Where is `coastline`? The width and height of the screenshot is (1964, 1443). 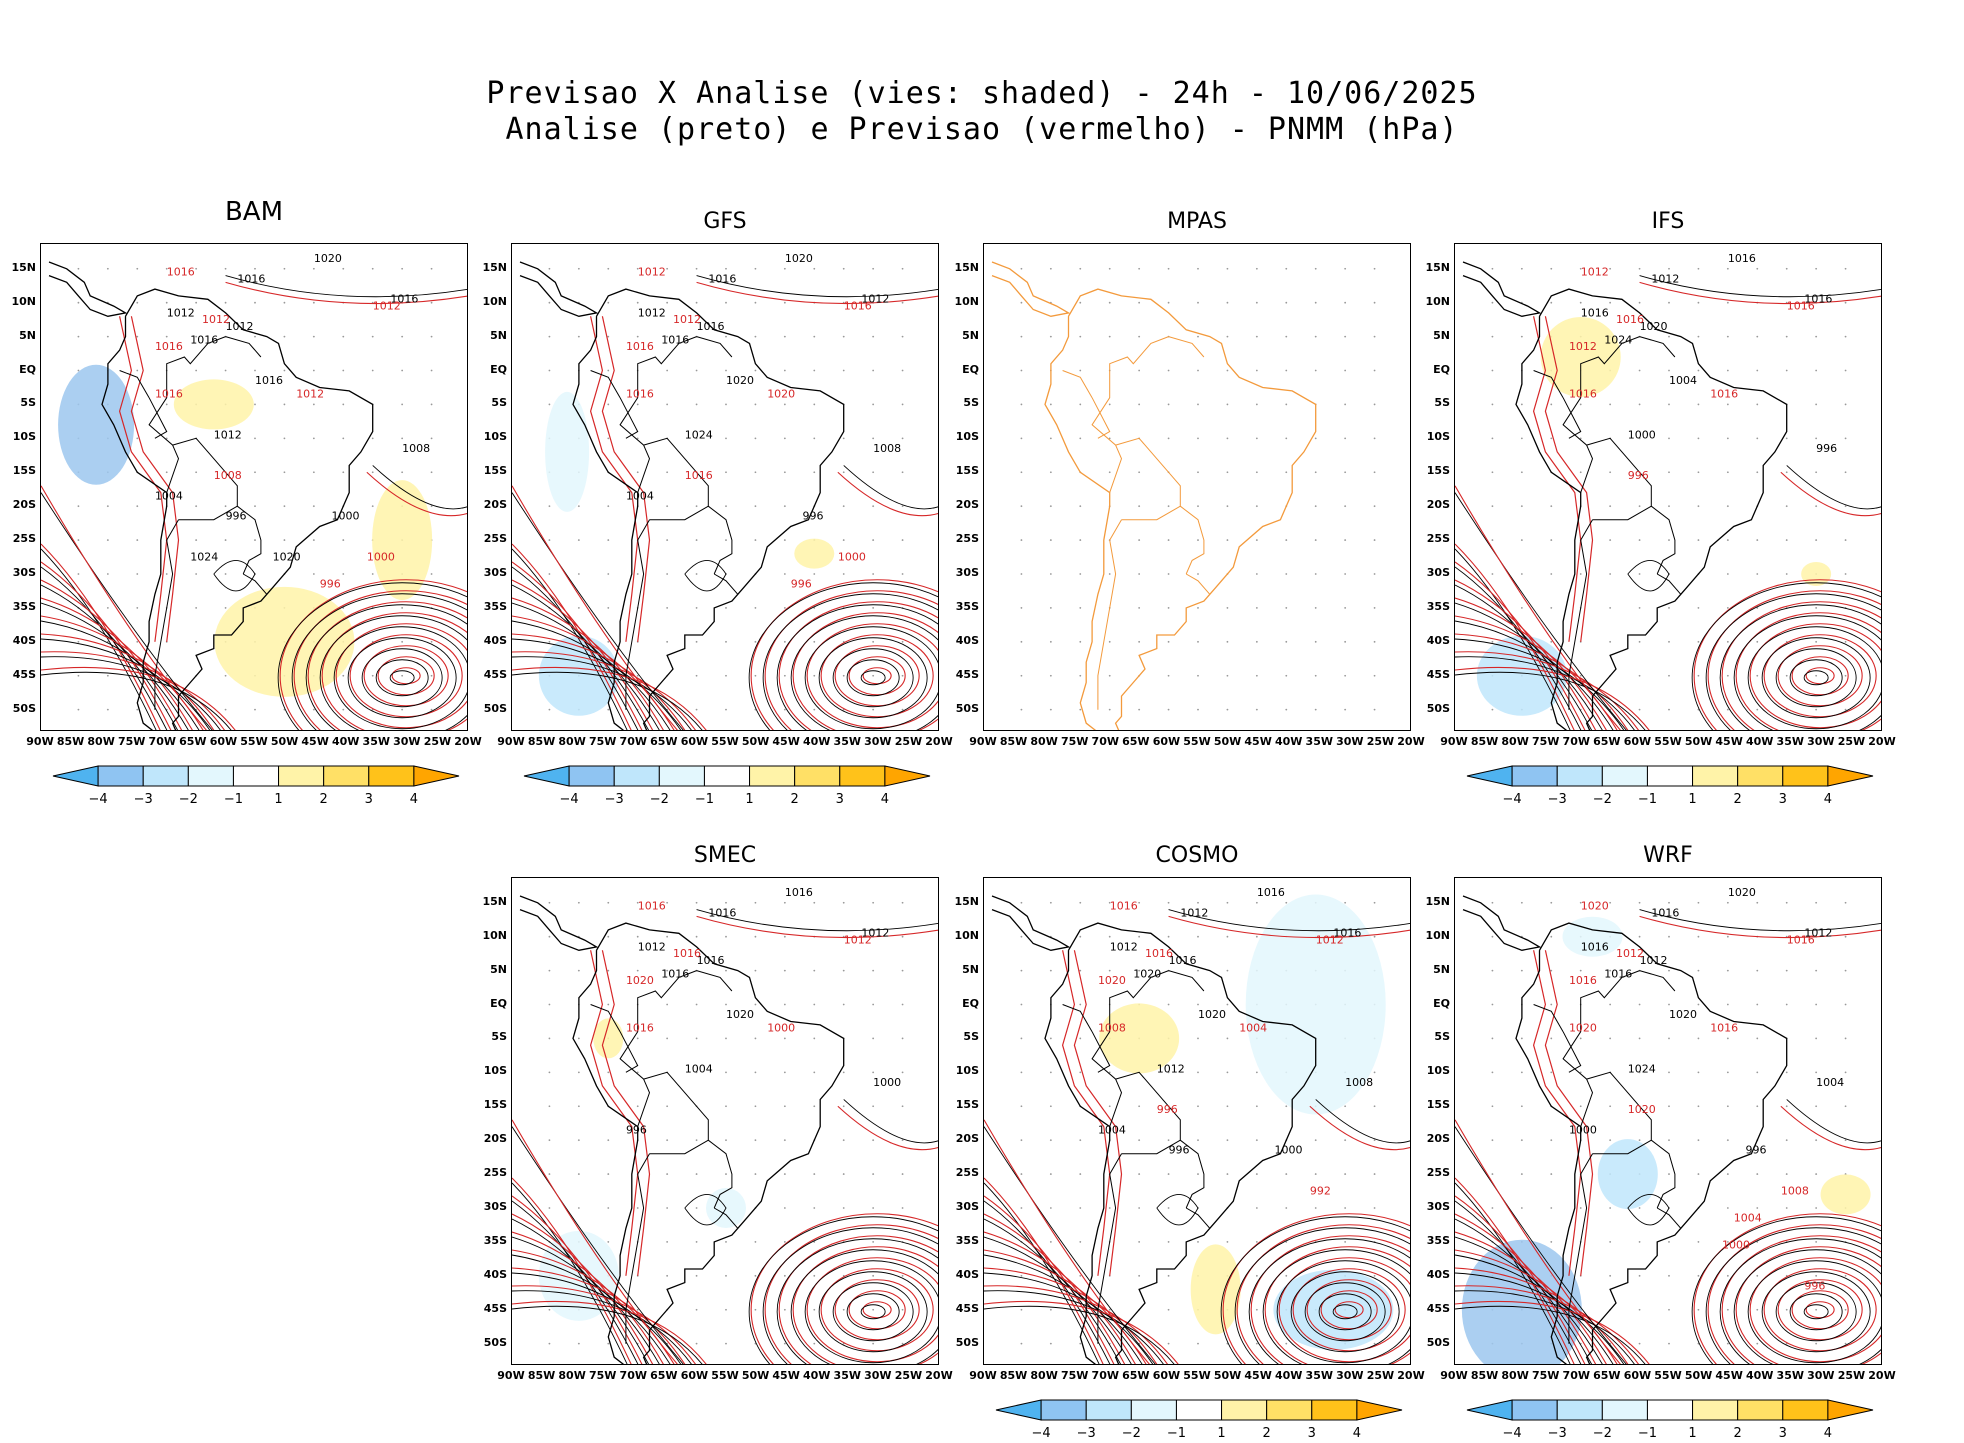
coastline is located at coordinates (1625, 495).